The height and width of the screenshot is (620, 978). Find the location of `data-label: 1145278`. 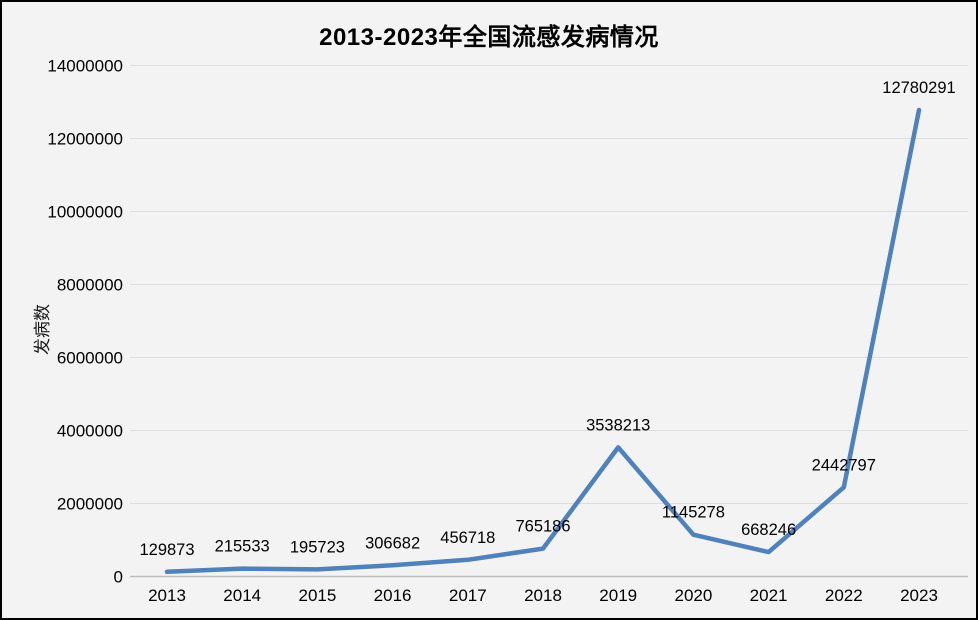

data-label: 1145278 is located at coordinates (693, 513).